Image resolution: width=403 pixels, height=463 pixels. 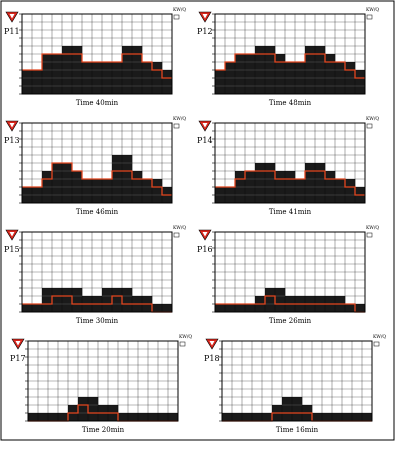 What do you see at coordinates (288, 166) in the screenshot?
I see `panel-p14: P14 KW/Q Time 41min` at bounding box center [288, 166].